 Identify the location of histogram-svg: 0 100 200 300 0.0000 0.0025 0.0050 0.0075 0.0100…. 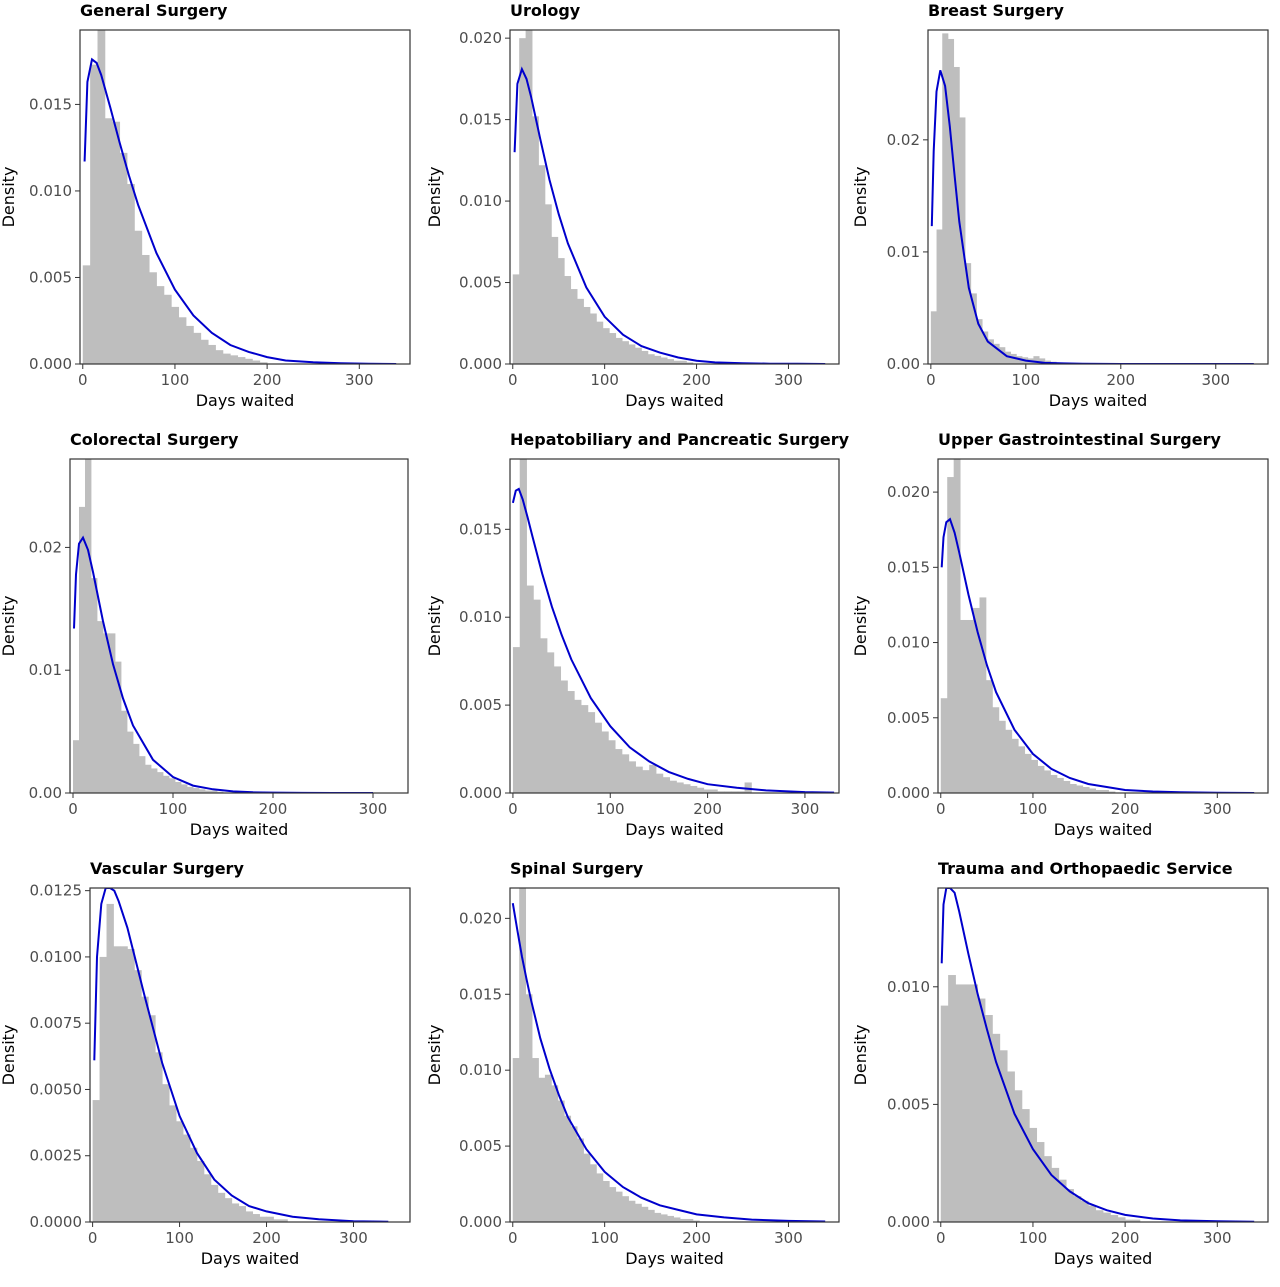
(205, 1063).